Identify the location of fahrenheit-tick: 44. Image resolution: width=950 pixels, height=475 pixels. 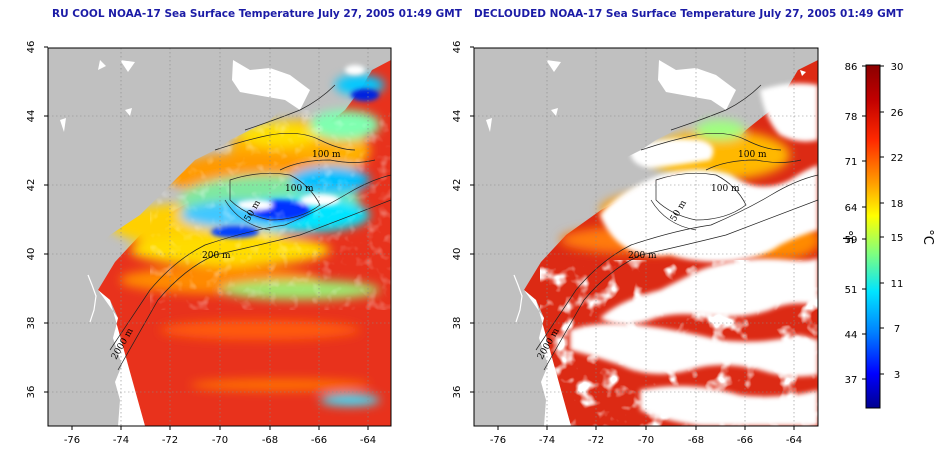
(851, 335).